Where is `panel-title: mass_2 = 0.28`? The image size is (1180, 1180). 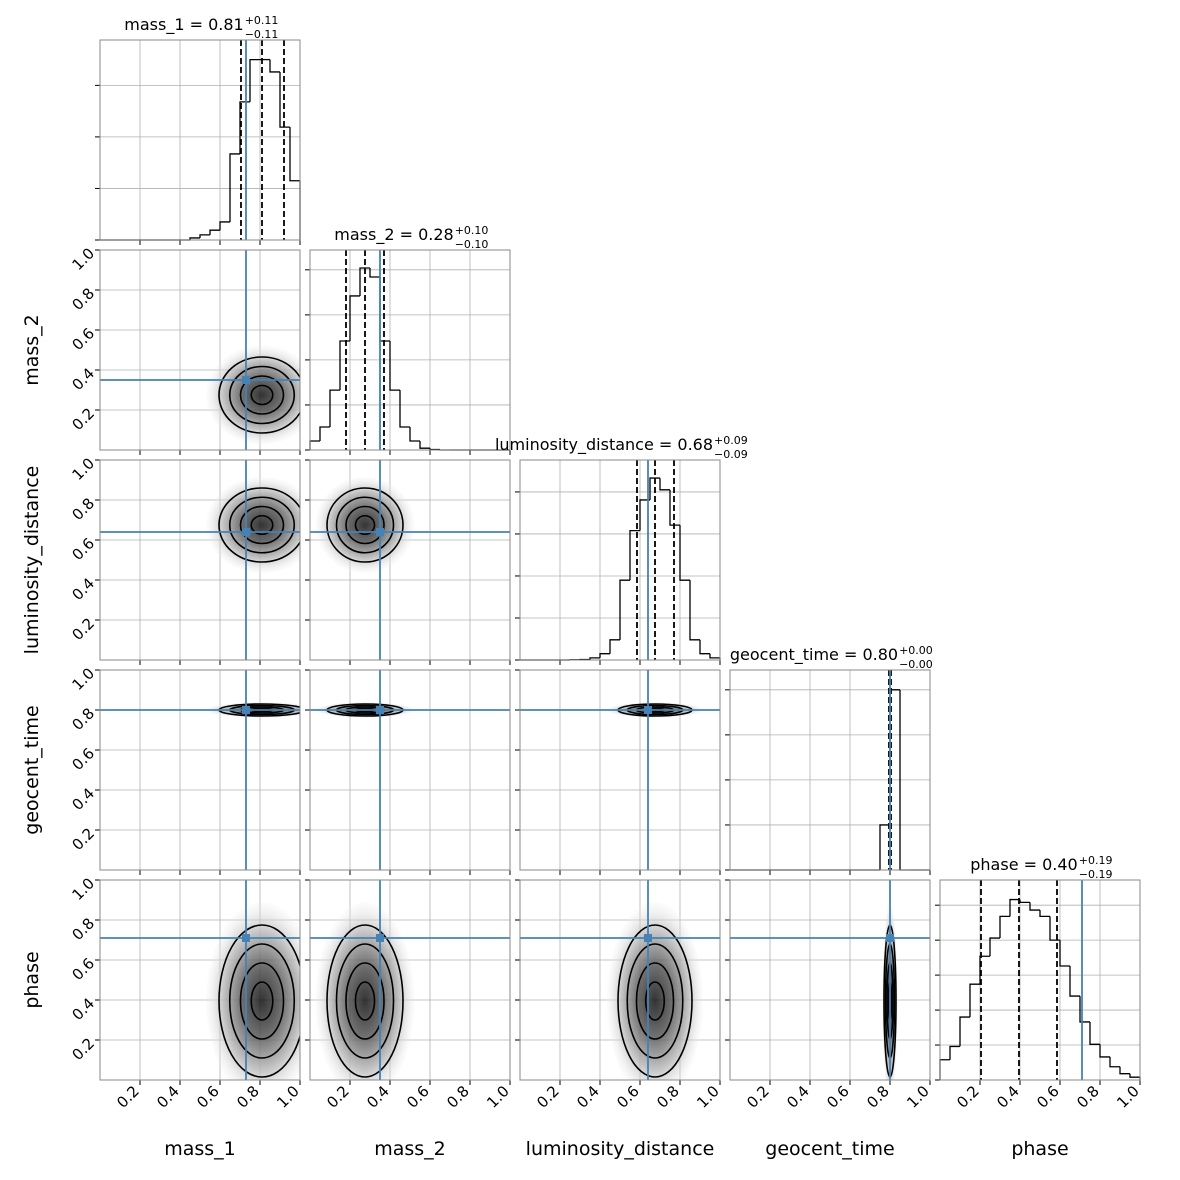 panel-title: mass_2 = 0.28 is located at coordinates (393, 235).